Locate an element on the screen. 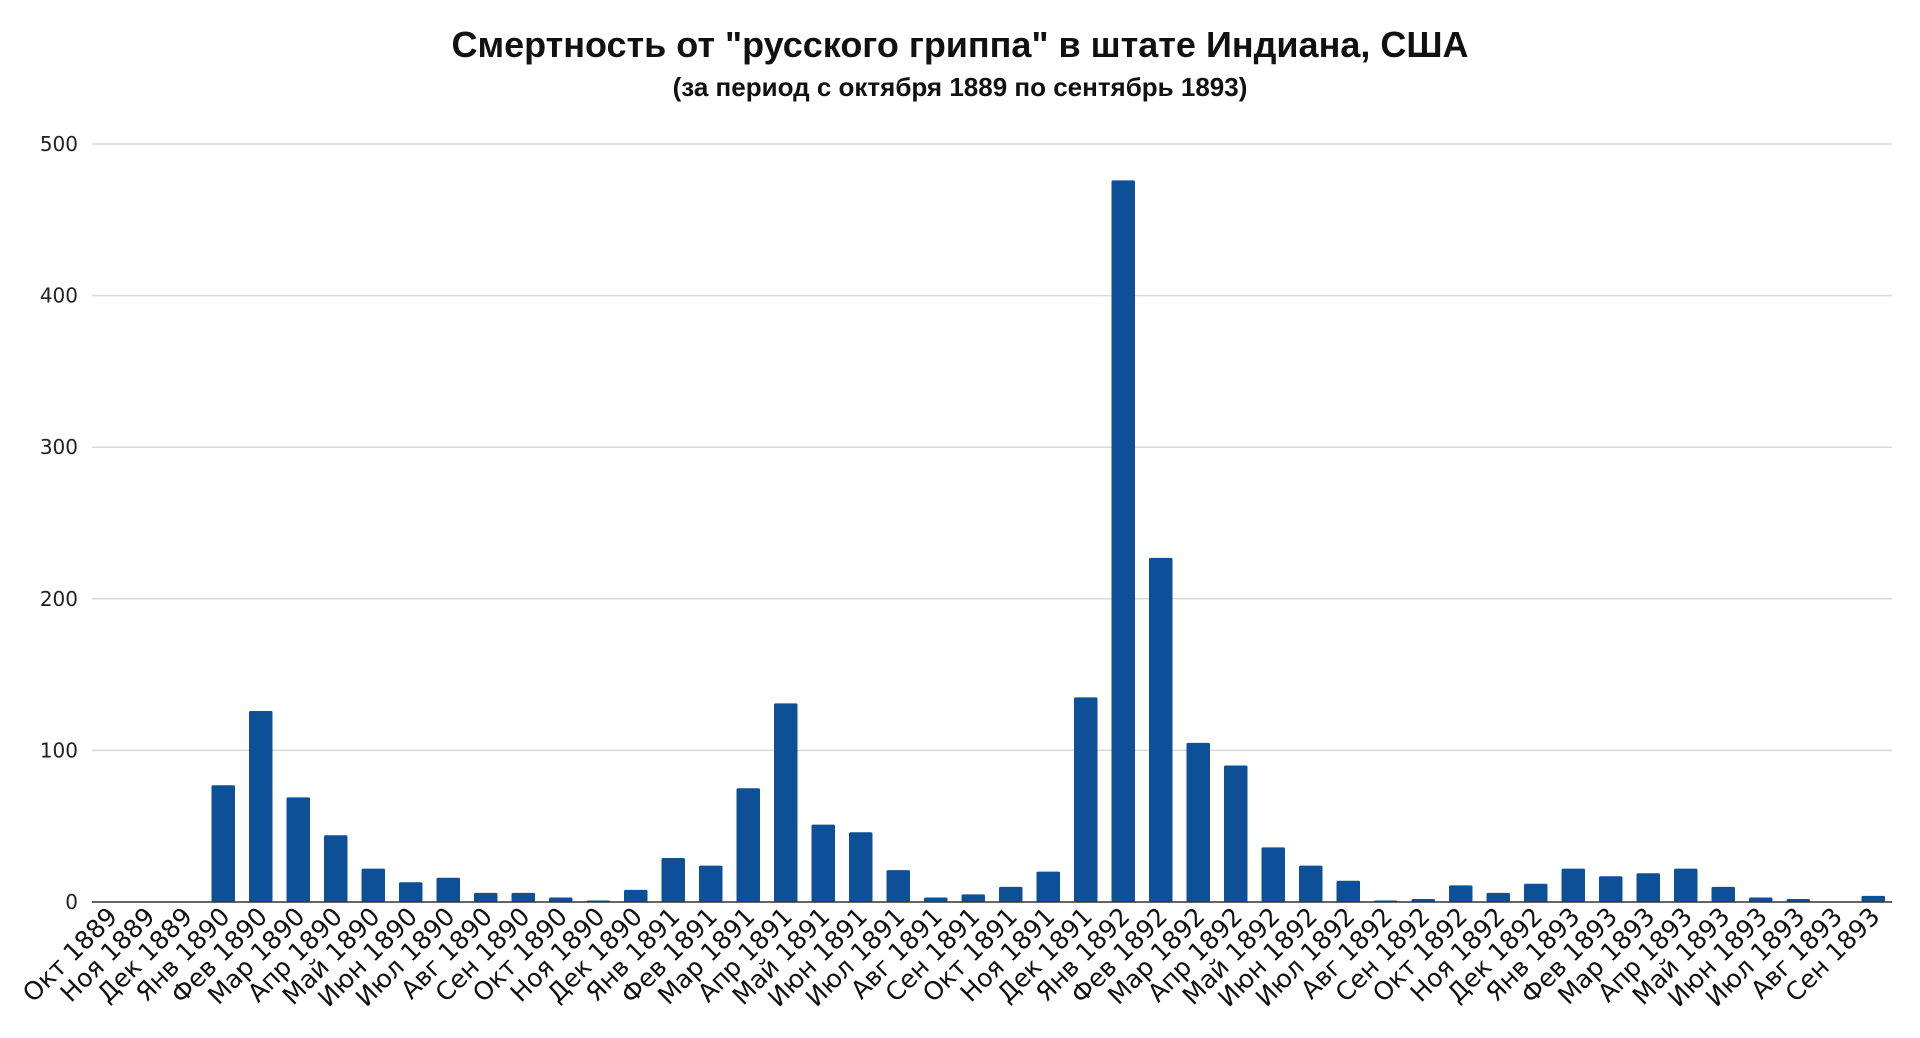  y-tick-label: 500 is located at coordinates (59, 144).